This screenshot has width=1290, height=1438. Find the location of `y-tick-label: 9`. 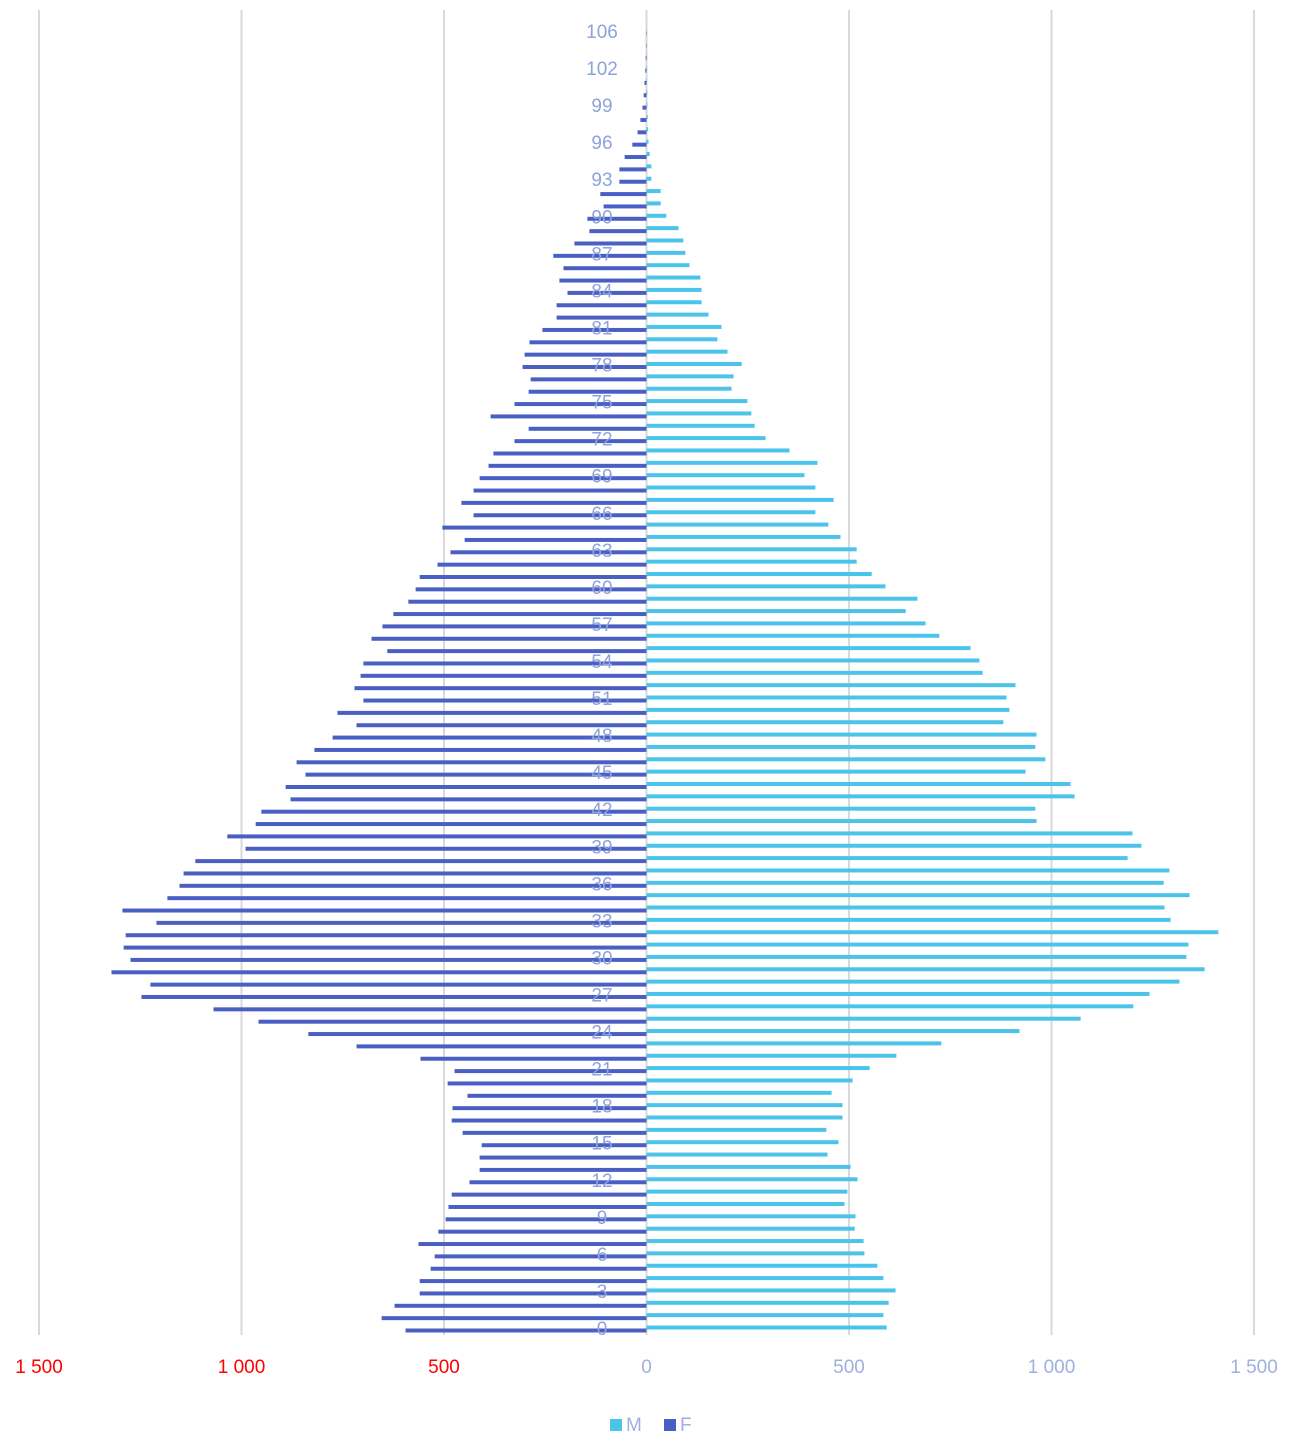

y-tick-label: 9 is located at coordinates (602, 1218).